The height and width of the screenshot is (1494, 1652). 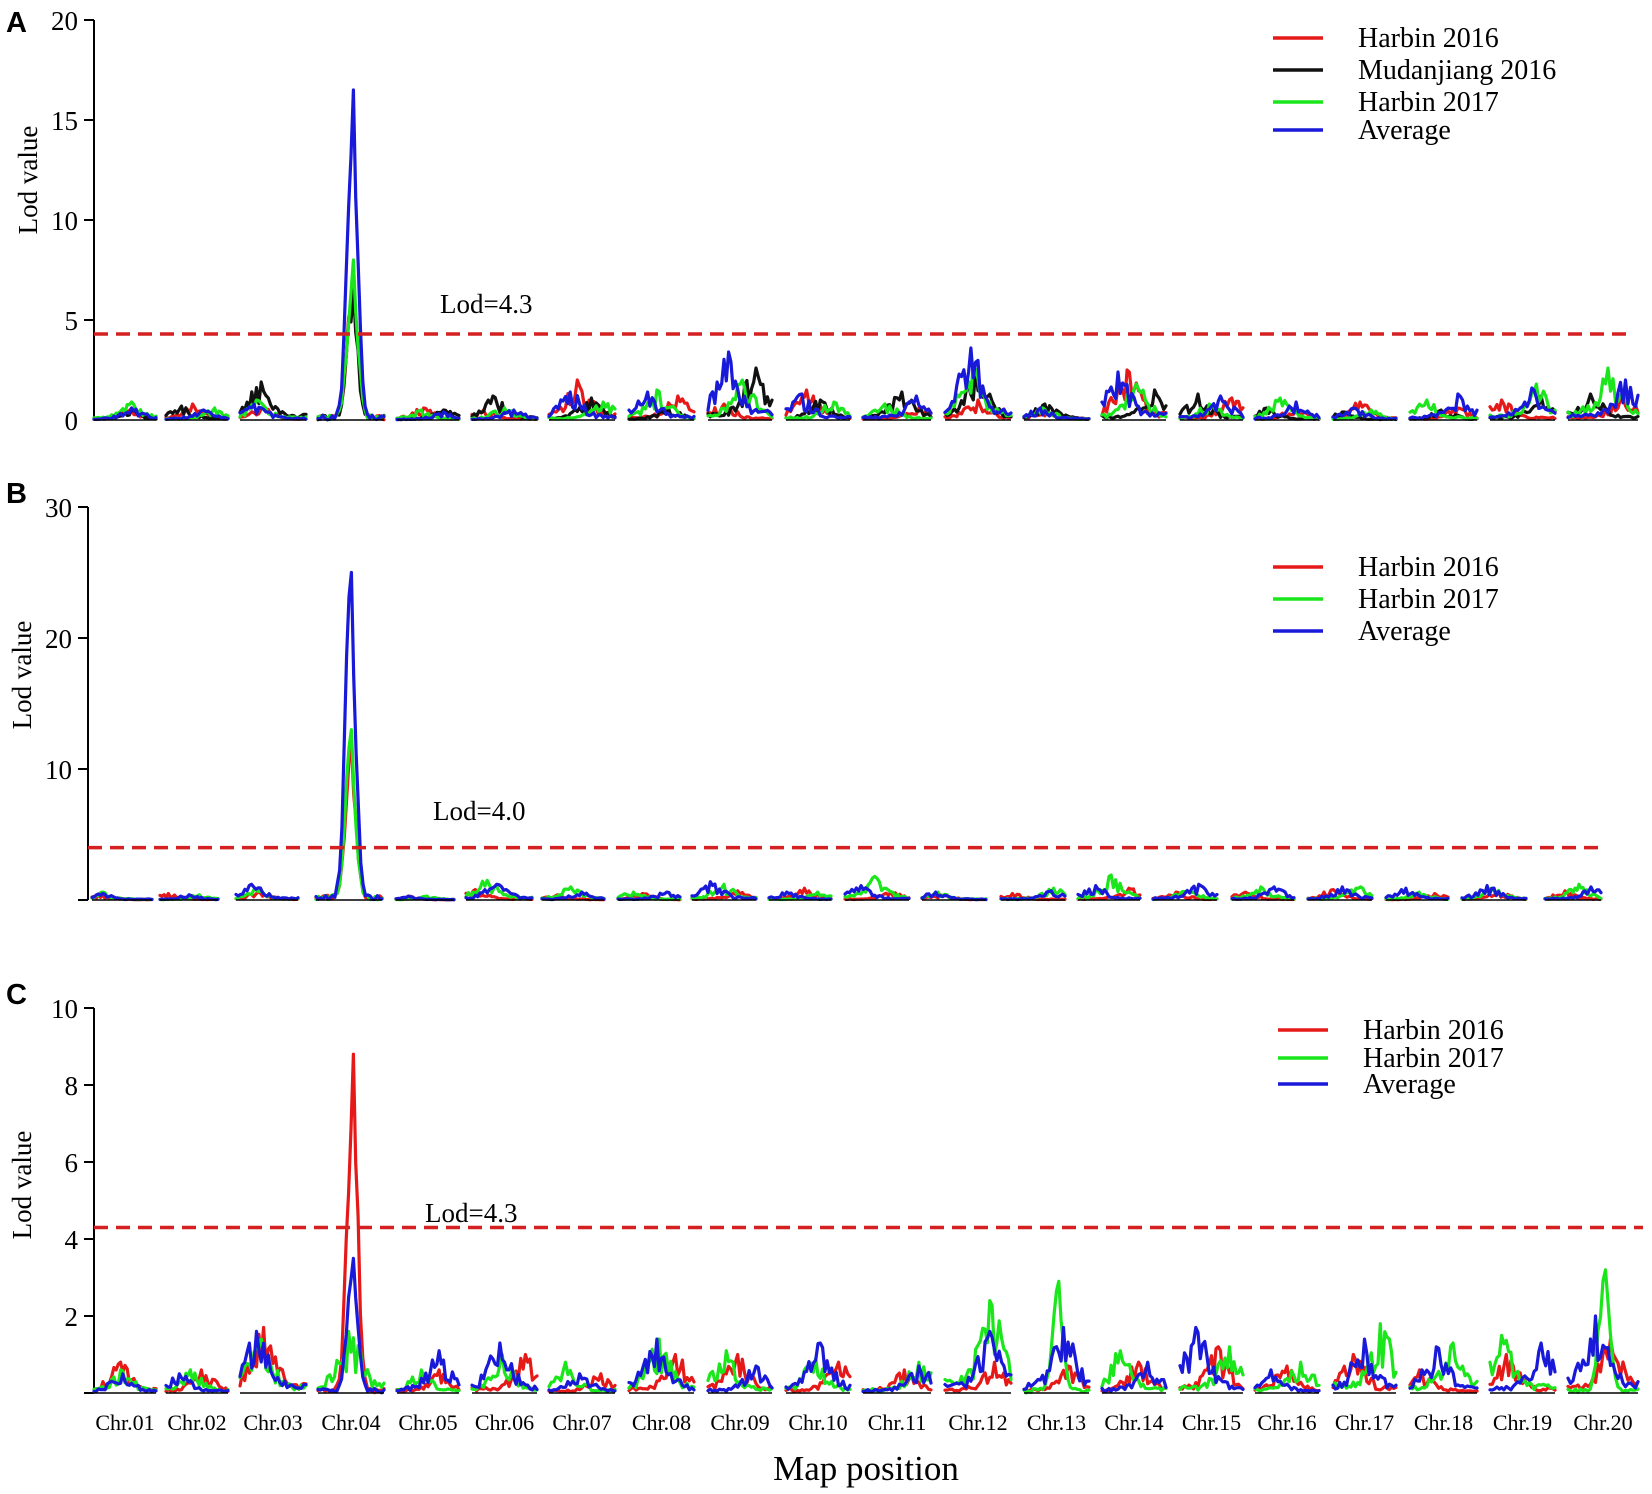 I want to click on x-tick-label: Chr.19, so click(x=1522, y=1422).